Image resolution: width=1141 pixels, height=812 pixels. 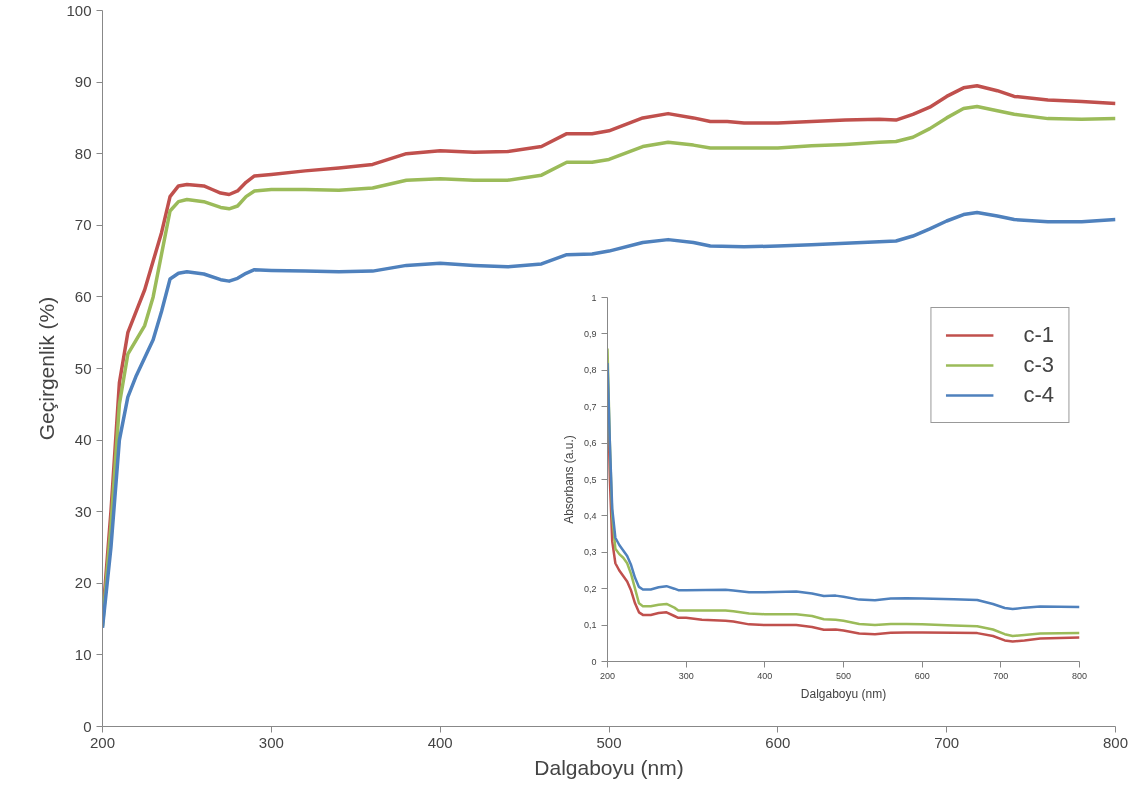 I want to click on y-tick-label: 0,8, so click(x=590, y=370).